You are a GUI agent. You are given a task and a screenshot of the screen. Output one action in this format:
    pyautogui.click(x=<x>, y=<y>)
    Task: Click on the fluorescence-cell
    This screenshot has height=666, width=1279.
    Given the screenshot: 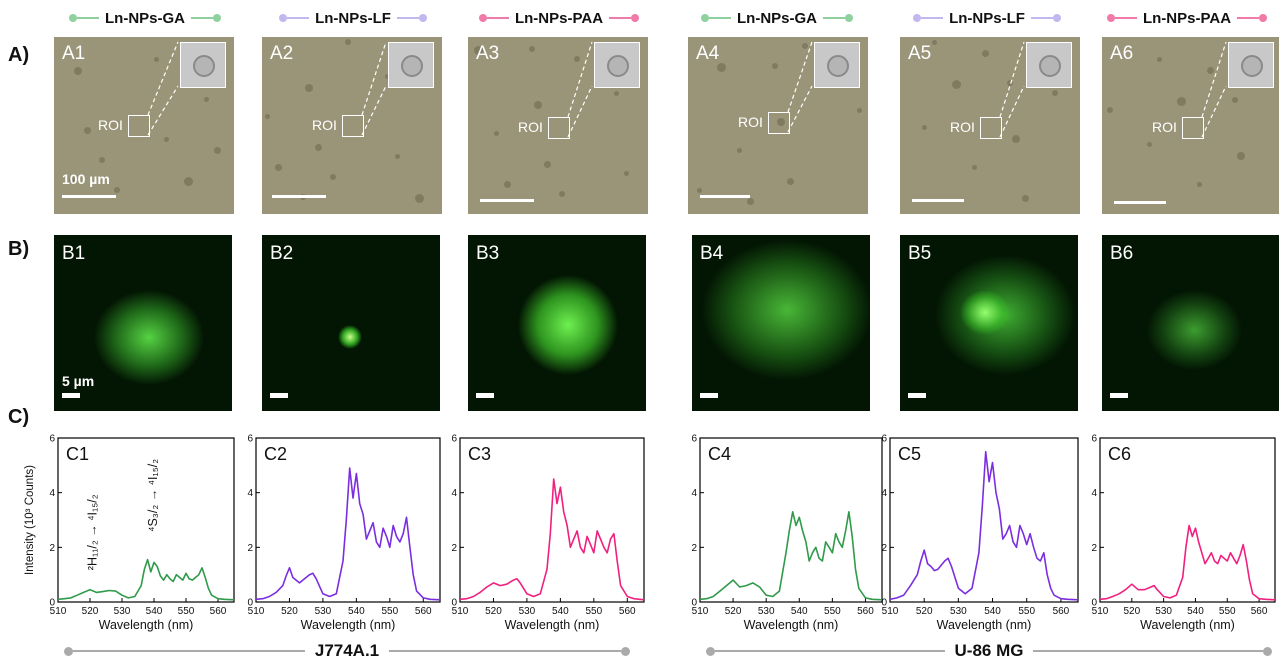 What is the action you would take?
    pyautogui.click(x=1194, y=330)
    